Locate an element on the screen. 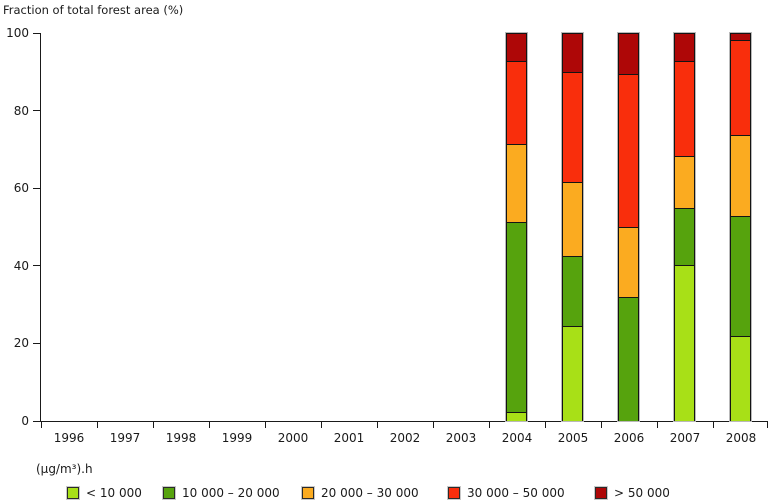 This screenshot has height=504, width=768. legend-item-label: > 50 000 is located at coordinates (642, 493).